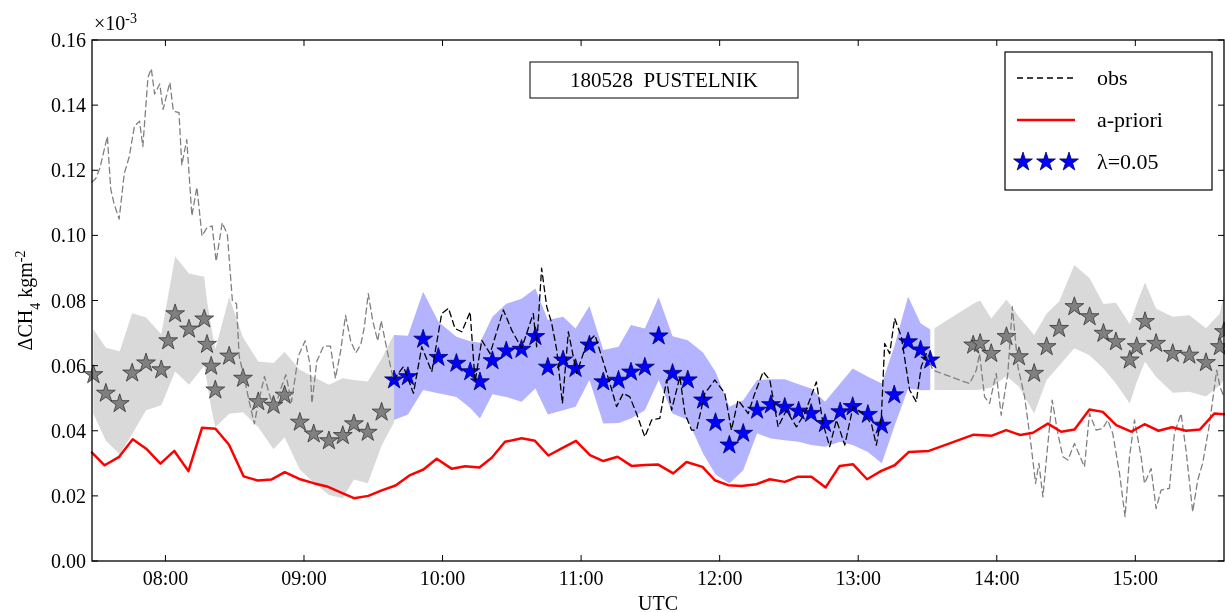 Image resolution: width=1225 pixels, height=612 pixels. What do you see at coordinates (1135, 578) in the screenshot?
I see `x-tick-label: 15:00` at bounding box center [1135, 578].